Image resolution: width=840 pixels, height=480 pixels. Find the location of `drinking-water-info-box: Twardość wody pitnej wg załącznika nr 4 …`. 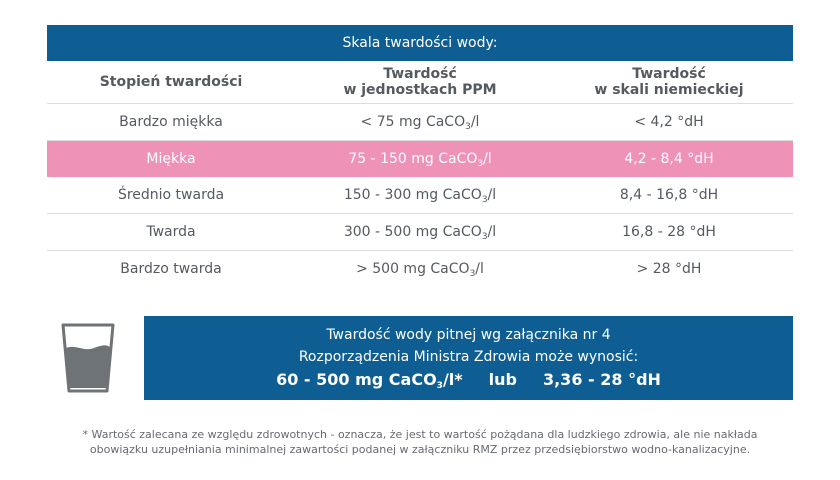

drinking-water-info-box: Twardość wody pitnej wg załącznika nr 4 … is located at coordinates (468, 358).